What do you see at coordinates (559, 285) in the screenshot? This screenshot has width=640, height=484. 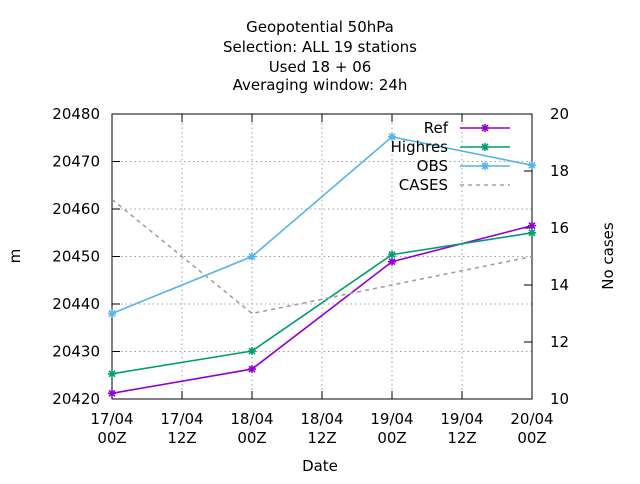 I see `y2-tick-label: 14` at bounding box center [559, 285].